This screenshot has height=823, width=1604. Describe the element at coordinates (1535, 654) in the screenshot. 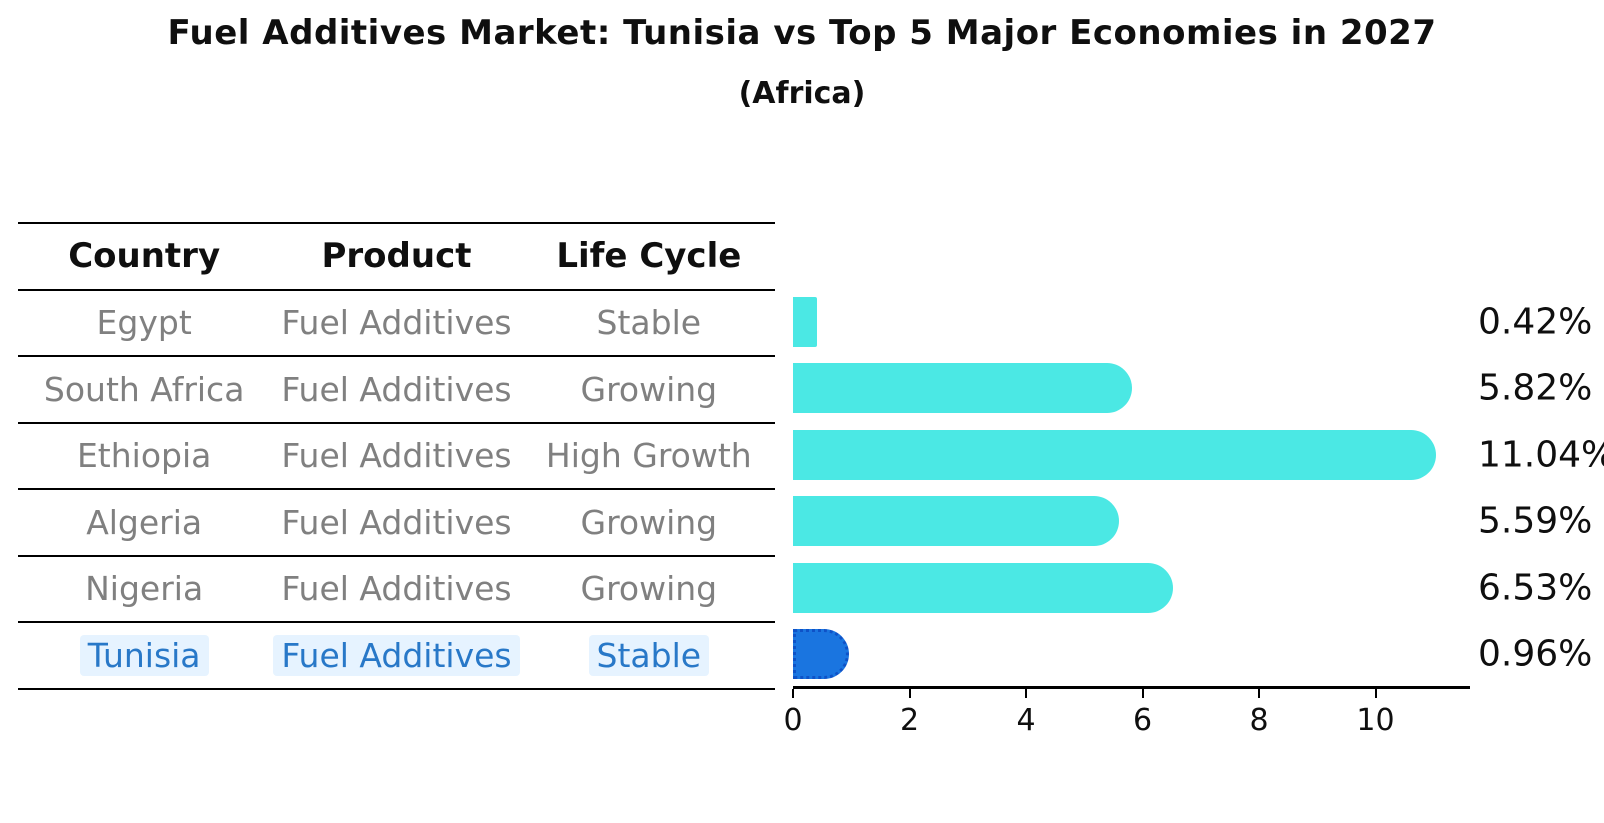

I see `value-label-tunisia: 0.96%` at that location.